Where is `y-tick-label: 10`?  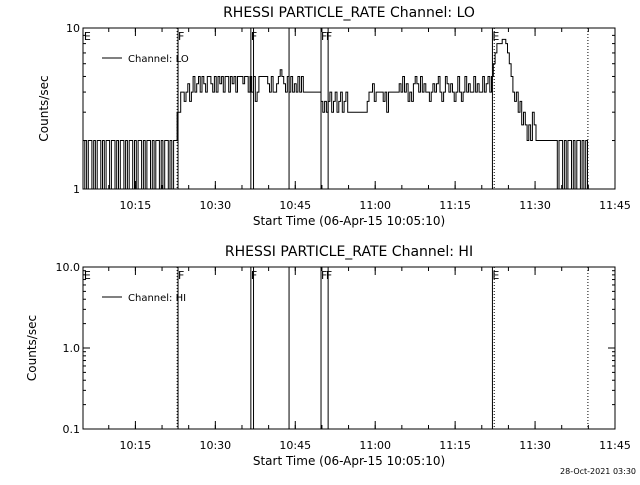
y-tick-label: 10 is located at coordinates (73, 28).